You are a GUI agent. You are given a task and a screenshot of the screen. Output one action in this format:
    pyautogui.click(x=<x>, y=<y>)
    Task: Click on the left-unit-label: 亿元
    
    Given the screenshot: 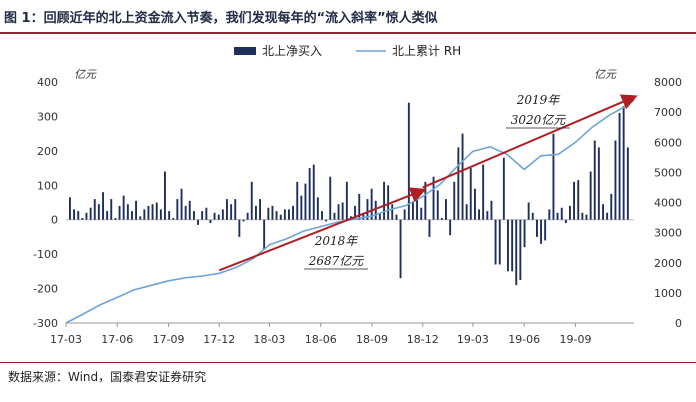 What is the action you would take?
    pyautogui.click(x=85, y=74)
    